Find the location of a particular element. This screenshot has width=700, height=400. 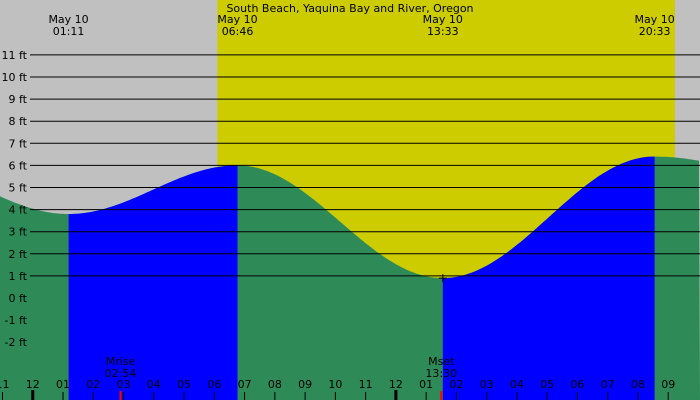

tide-extreme-time: 13:33 is located at coordinates (443, 31).